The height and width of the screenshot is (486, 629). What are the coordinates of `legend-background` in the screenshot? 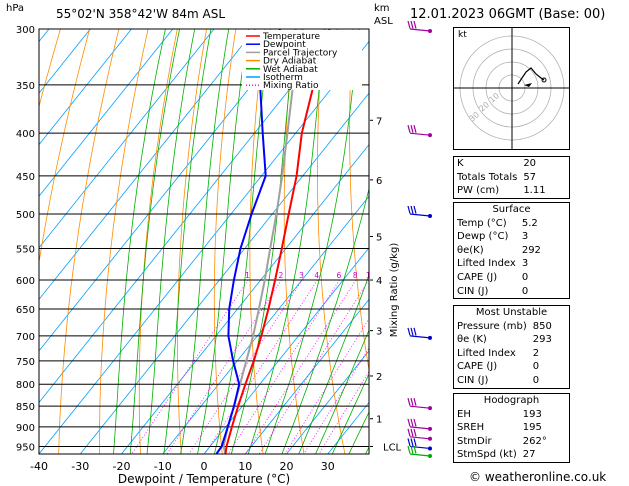 It's located at (302, 60).